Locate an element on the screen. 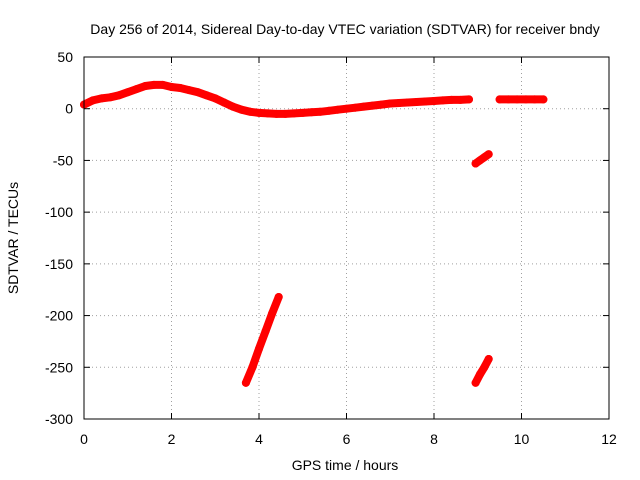 This screenshot has width=640, height=480. x-tick-label: 2 is located at coordinates (172, 439).